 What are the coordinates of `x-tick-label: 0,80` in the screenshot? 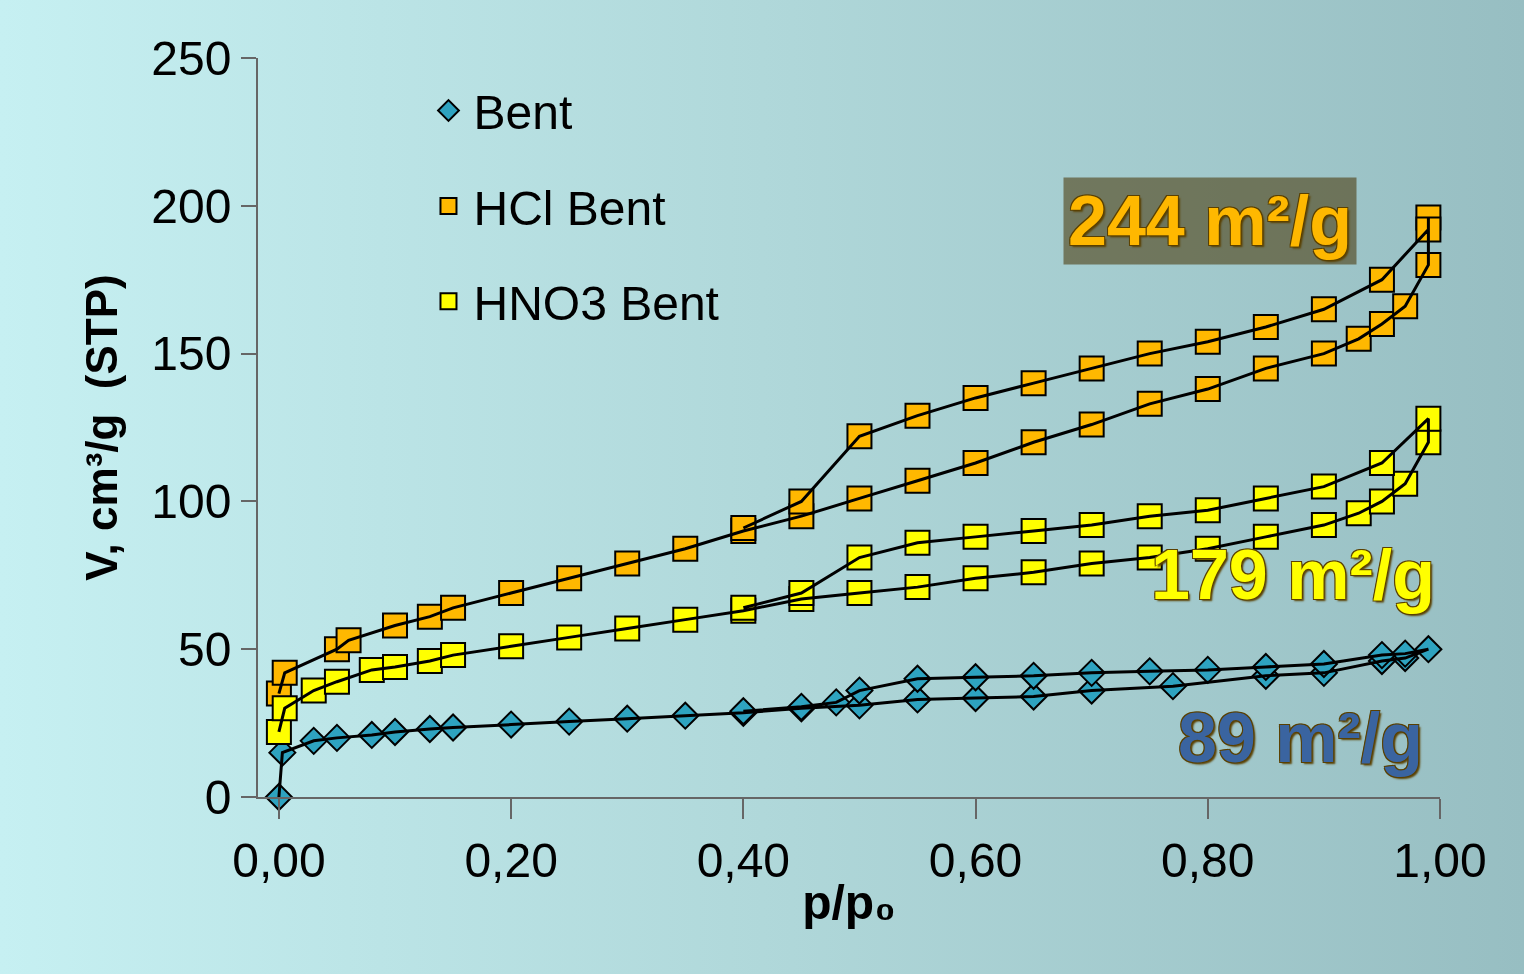 It's located at (1208, 860).